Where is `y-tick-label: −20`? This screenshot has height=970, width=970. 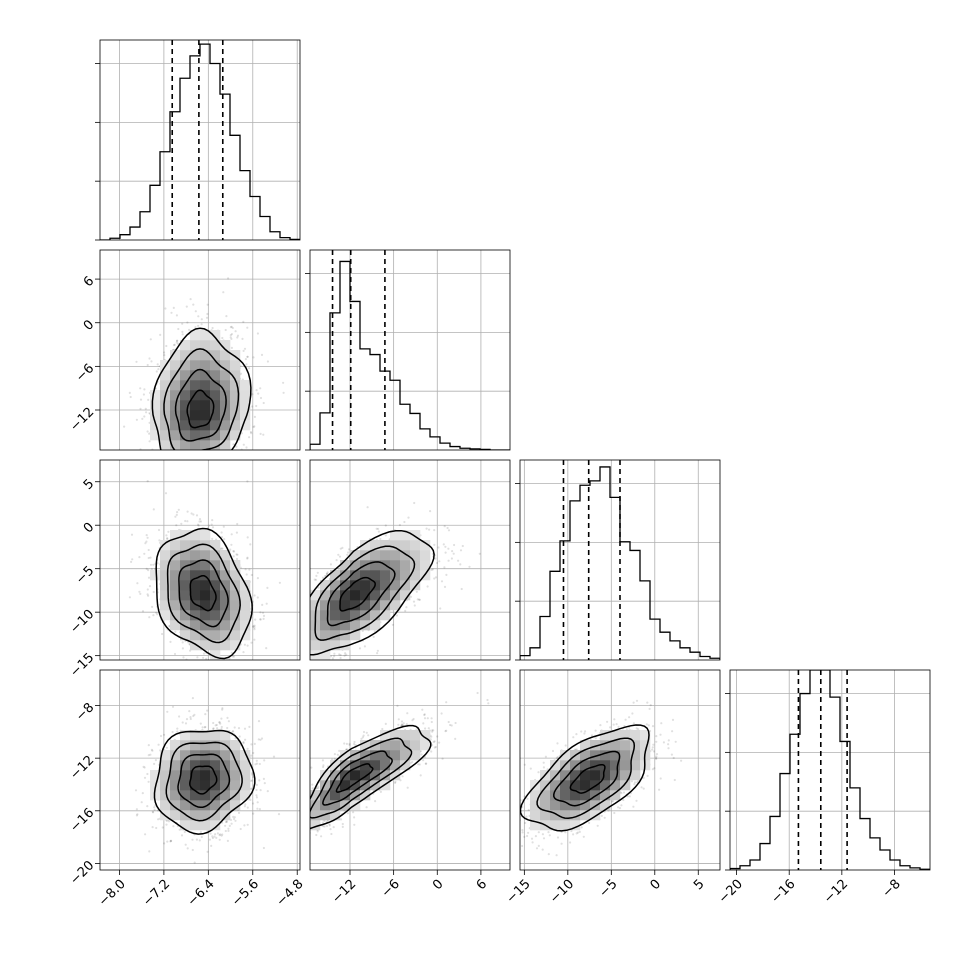
y-tick-label: −20 is located at coordinates (82, 873).